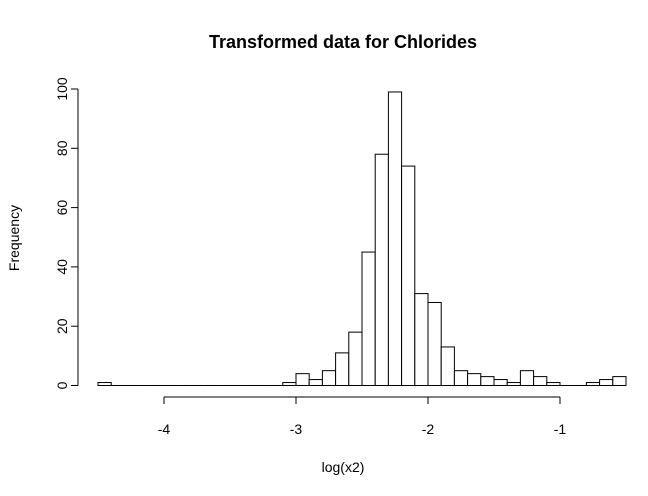 This screenshot has height=496, width=648. I want to click on y-tick-label: 40, so click(62, 267).